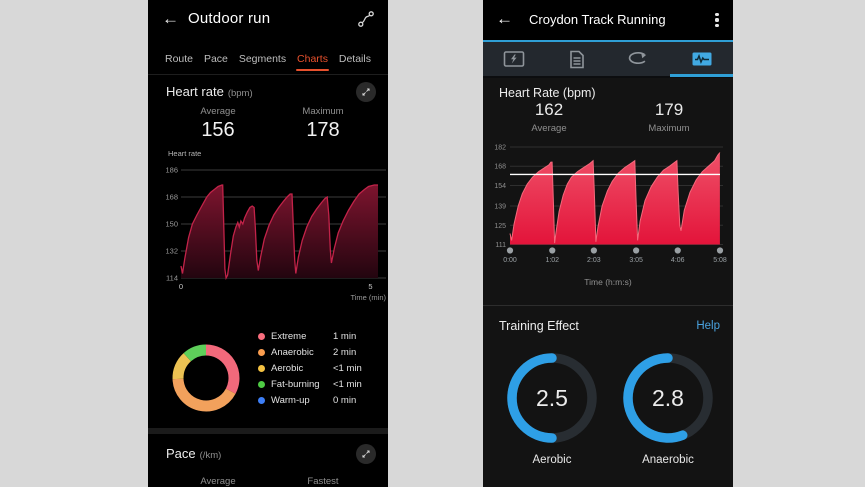  I want to click on anaerobic-gauge-label: Anaerobic, so click(668, 460).